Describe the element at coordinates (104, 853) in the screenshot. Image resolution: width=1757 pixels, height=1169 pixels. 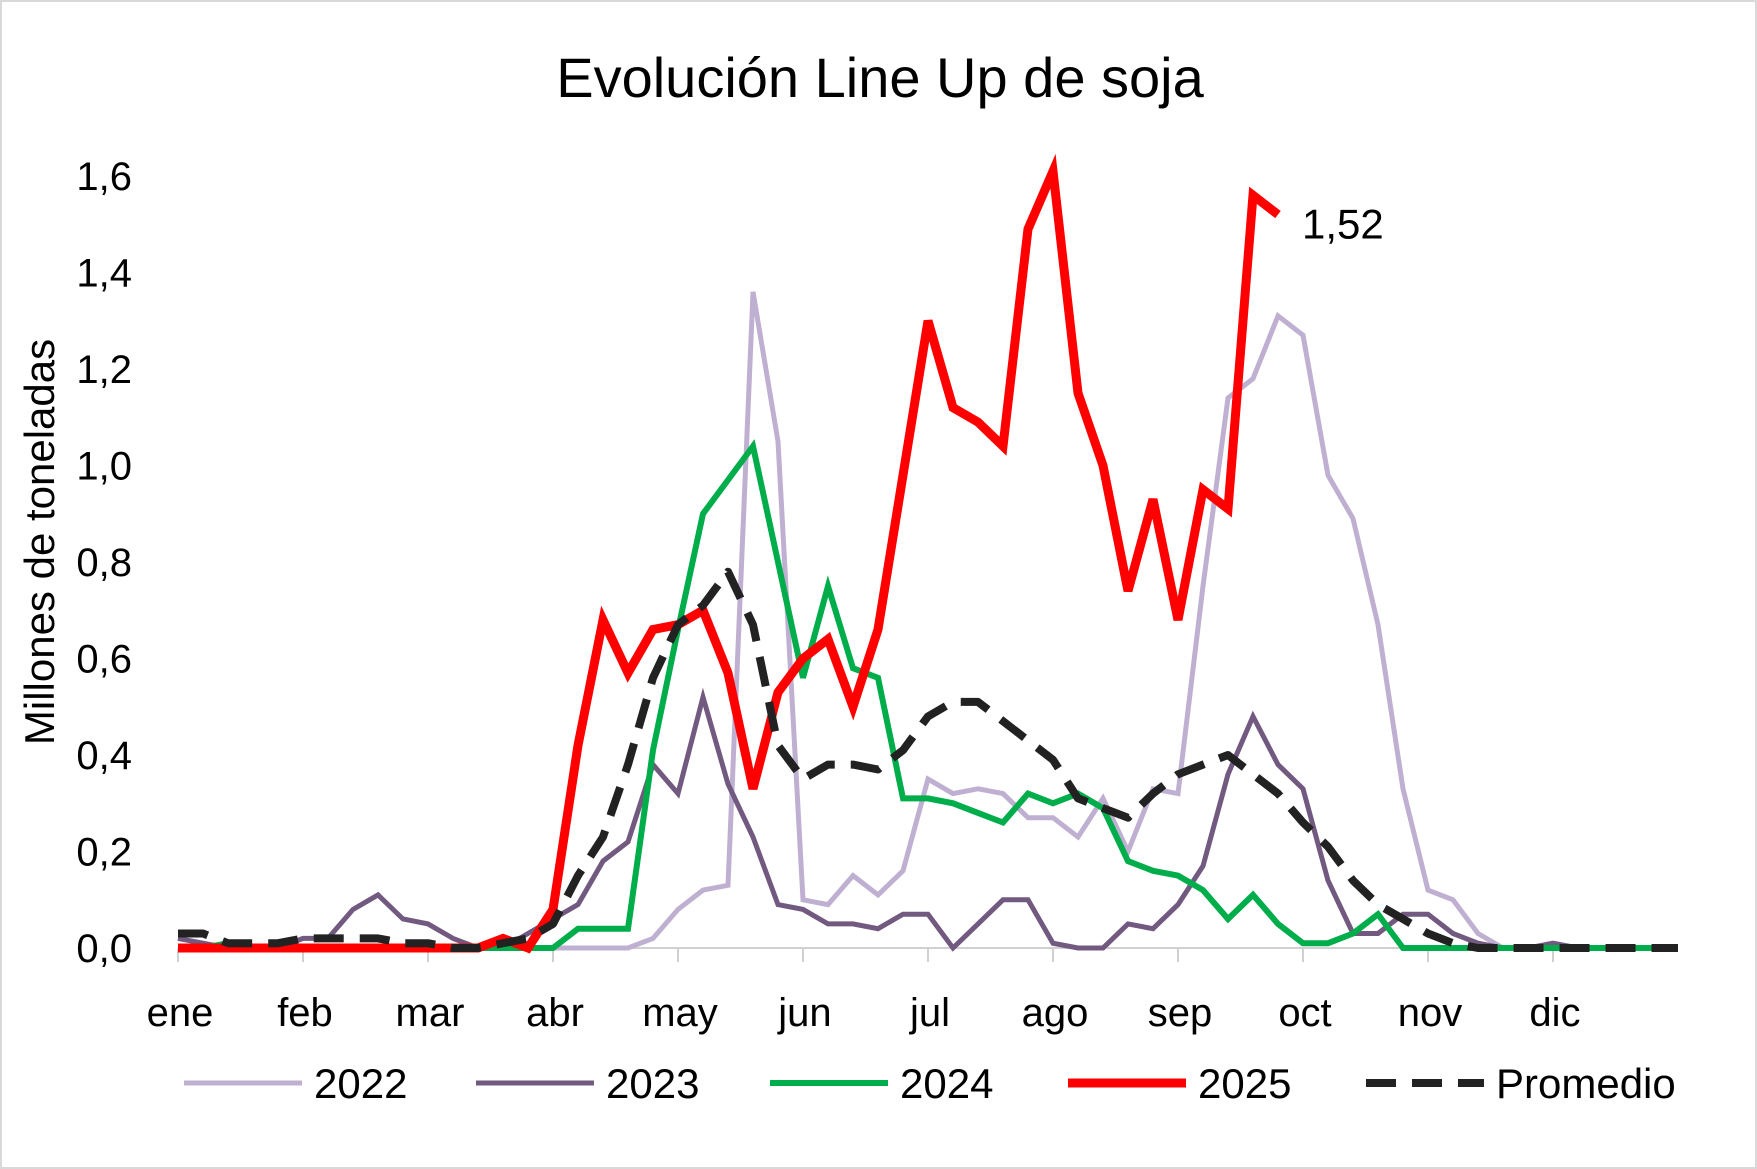
I see `y-tick-label: 0,2` at that location.